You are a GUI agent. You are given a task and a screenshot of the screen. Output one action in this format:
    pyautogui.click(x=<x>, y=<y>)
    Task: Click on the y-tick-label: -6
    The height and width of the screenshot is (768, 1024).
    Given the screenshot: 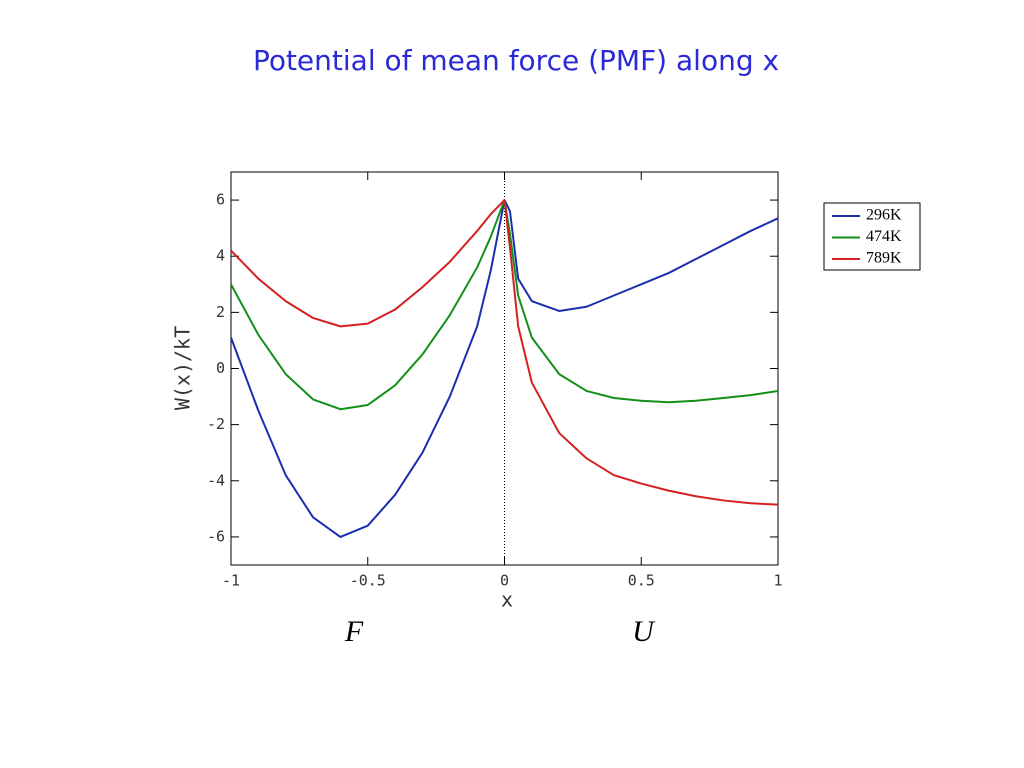 What is the action you would take?
    pyautogui.click(x=216, y=536)
    